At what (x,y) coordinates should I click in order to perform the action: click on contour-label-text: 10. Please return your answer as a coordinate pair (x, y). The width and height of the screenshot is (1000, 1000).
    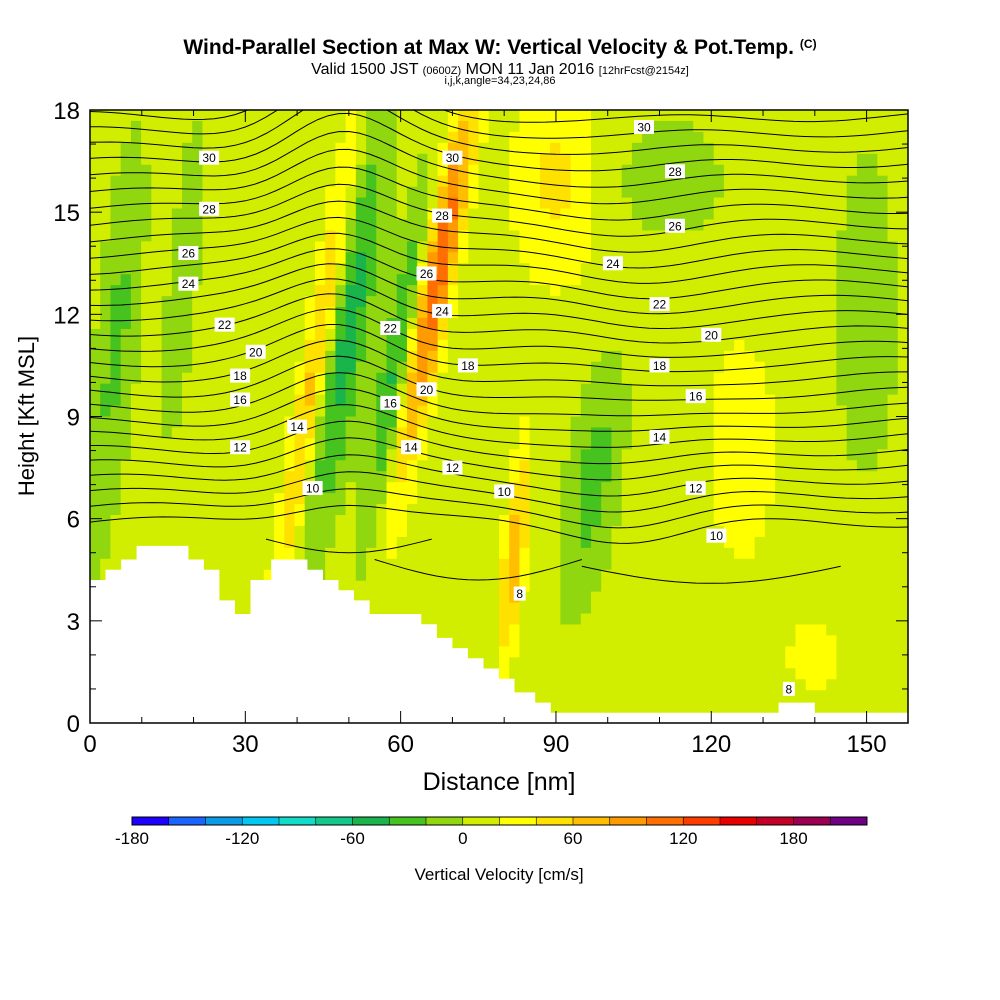
    Looking at the image, I should click on (505, 492).